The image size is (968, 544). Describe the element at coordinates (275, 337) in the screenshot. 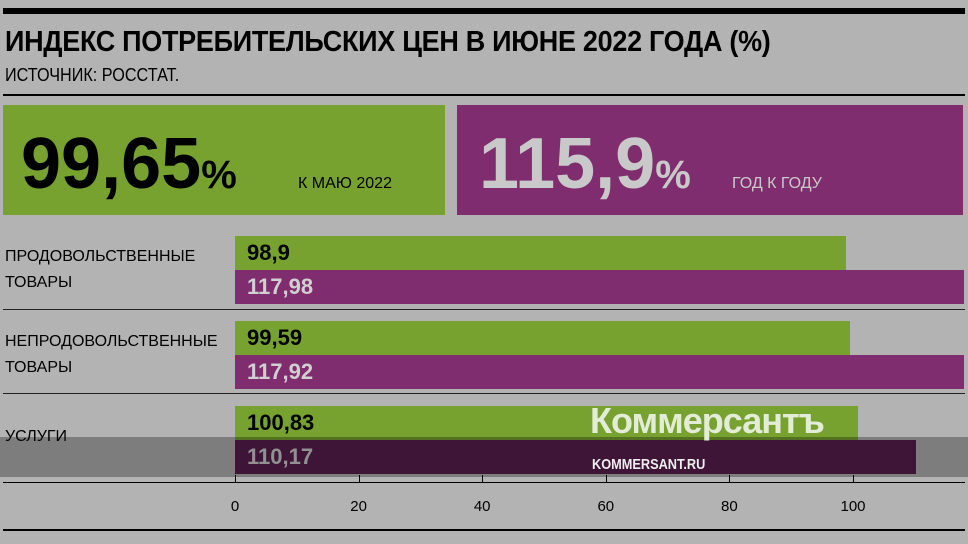

I see `bar-value-label: 99,59` at that location.